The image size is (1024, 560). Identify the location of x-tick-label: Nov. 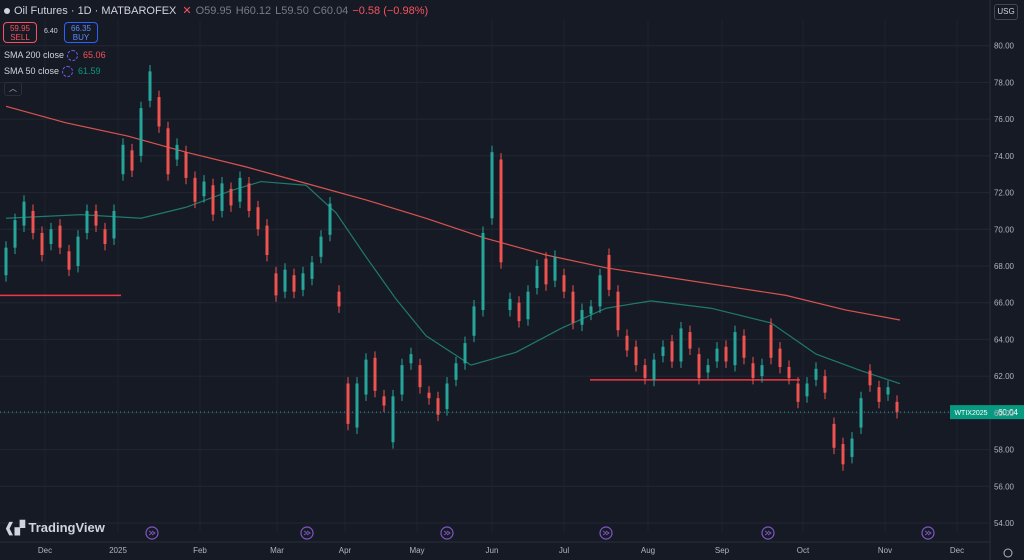
(885, 550).